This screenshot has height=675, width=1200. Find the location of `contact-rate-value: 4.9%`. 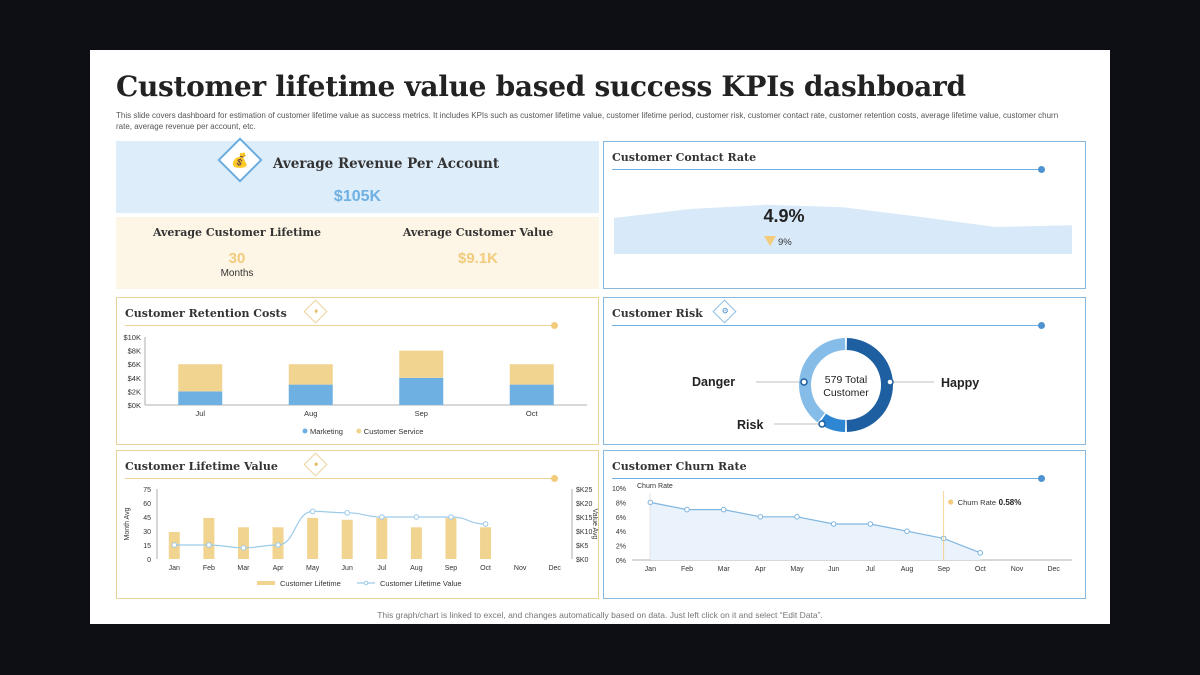

contact-rate-value: 4.9% is located at coordinates (783, 216).